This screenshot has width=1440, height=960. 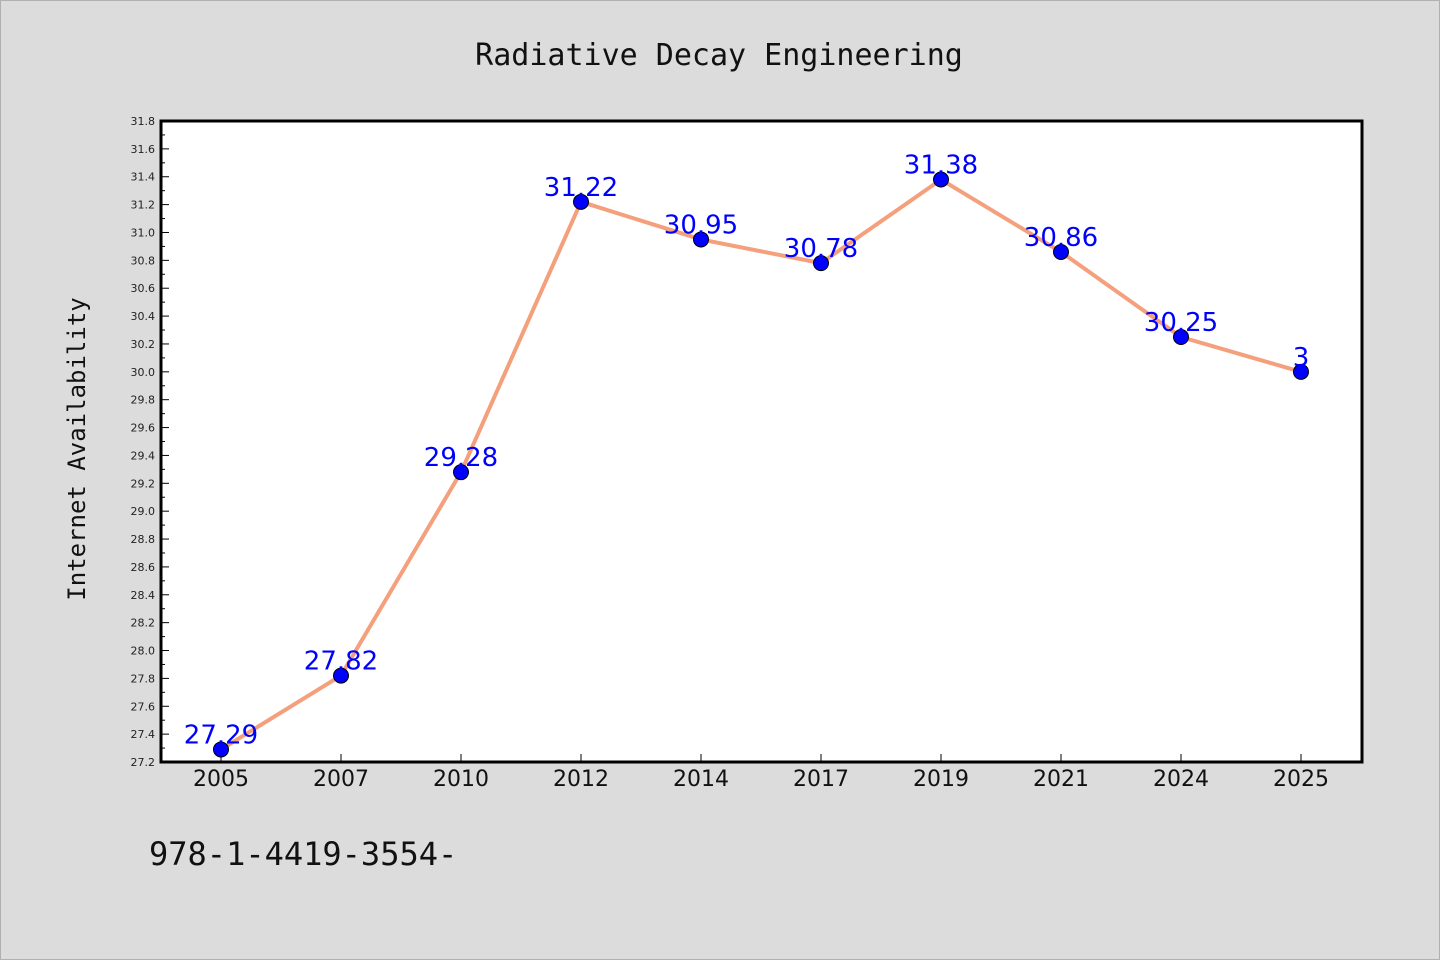 I want to click on y-tick-label: 31.2, so click(x=143, y=205).